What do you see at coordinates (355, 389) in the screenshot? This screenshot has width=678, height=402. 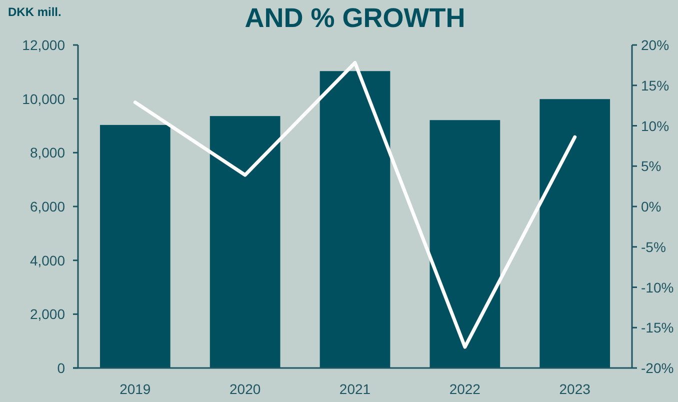 I see `x-tick-label: 2021` at bounding box center [355, 389].